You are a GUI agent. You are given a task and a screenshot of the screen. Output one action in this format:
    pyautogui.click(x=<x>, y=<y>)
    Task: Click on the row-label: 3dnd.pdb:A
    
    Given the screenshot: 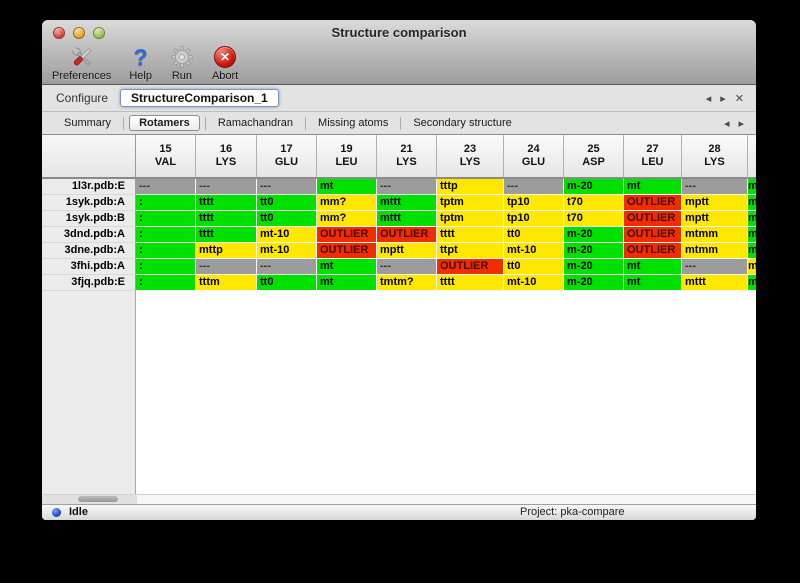 What is the action you would take?
    pyautogui.click(x=89, y=235)
    